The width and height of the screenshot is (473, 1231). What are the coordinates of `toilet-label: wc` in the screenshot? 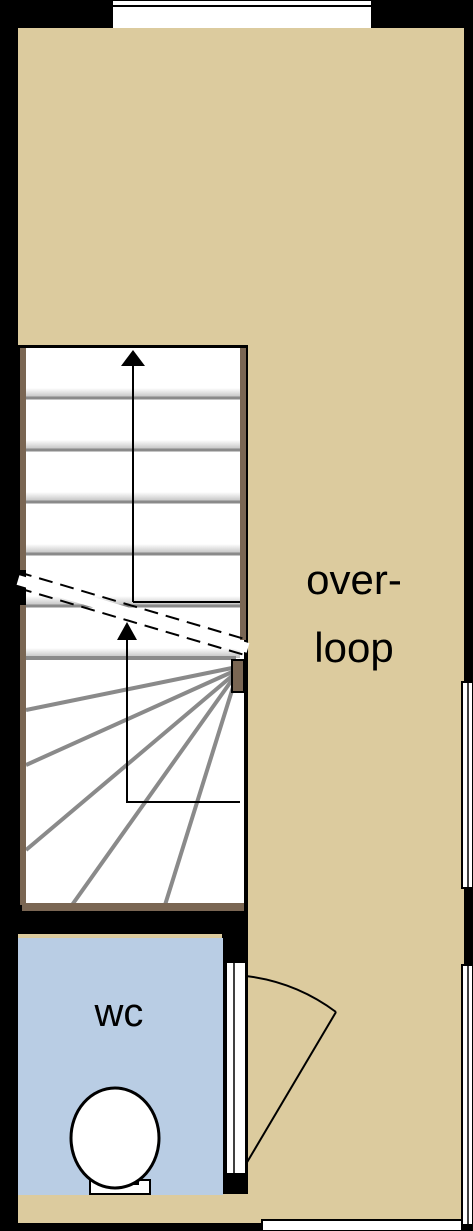 It's located at (119, 1013).